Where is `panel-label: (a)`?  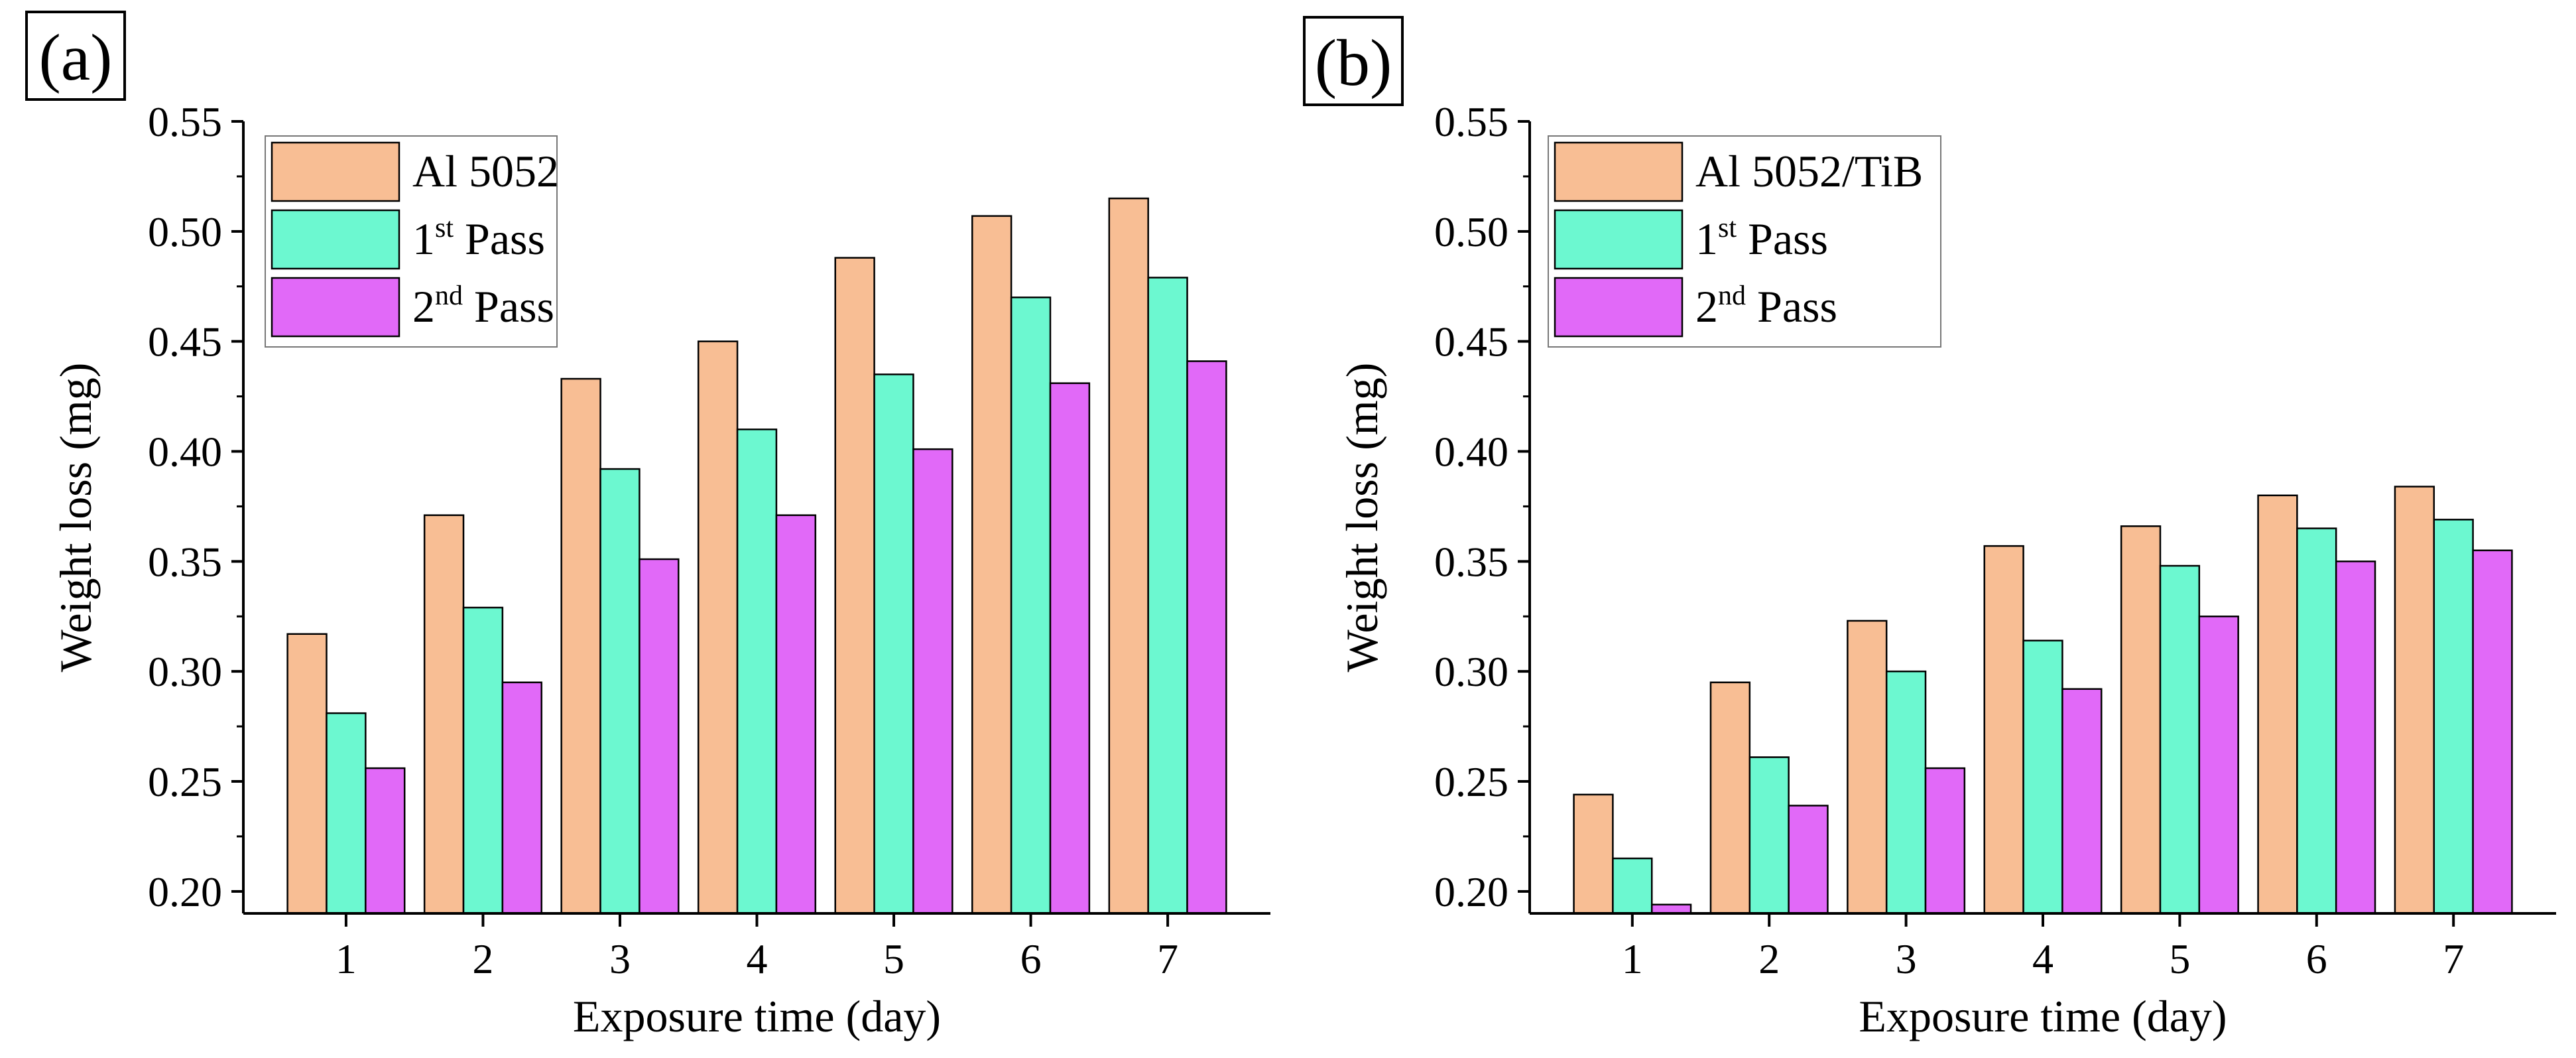 panel-label: (a) is located at coordinates (76, 57).